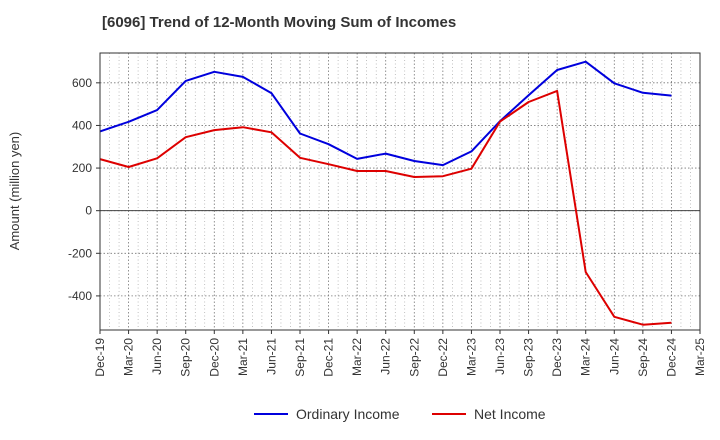 This screenshot has width=720, height=440. What do you see at coordinates (529, 357) in the screenshot?
I see `x-tick-label: Sep-23` at bounding box center [529, 357].